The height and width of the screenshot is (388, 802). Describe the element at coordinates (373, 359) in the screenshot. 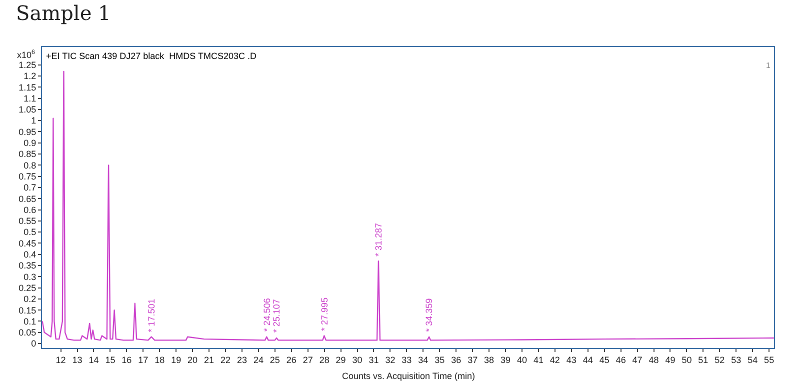

I see `x-tick-label: 31` at that location.